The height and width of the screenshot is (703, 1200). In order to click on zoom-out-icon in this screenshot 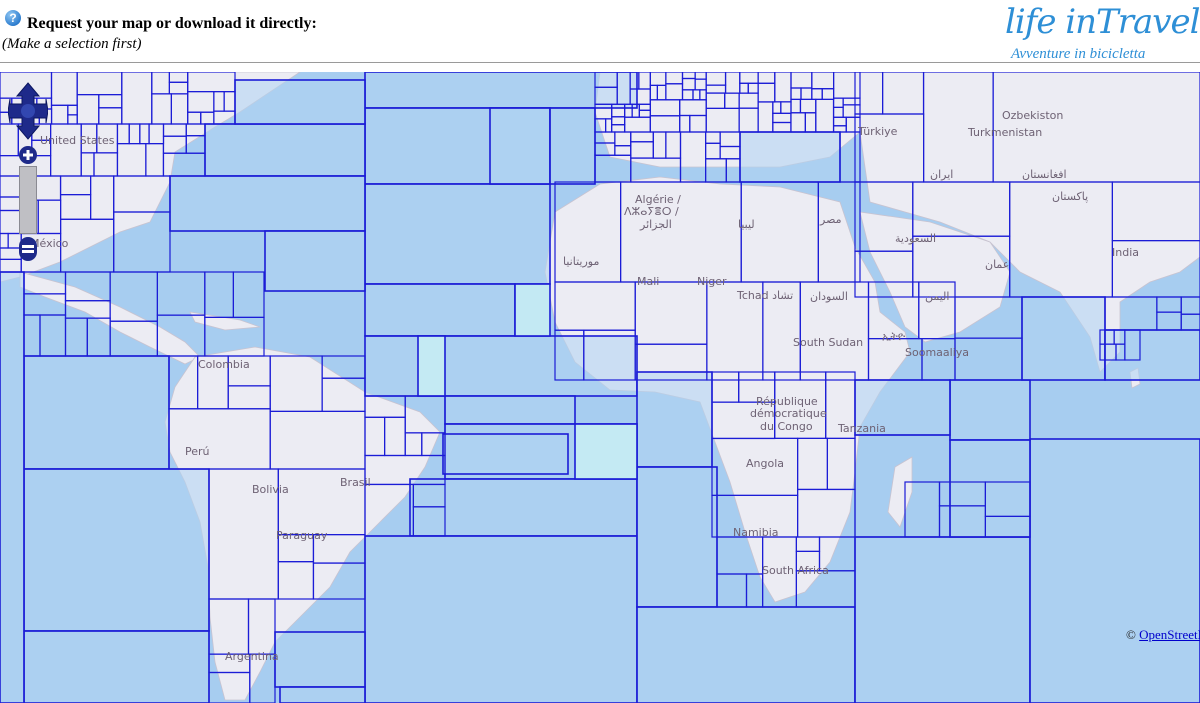, I will do `click(28, 249)`.